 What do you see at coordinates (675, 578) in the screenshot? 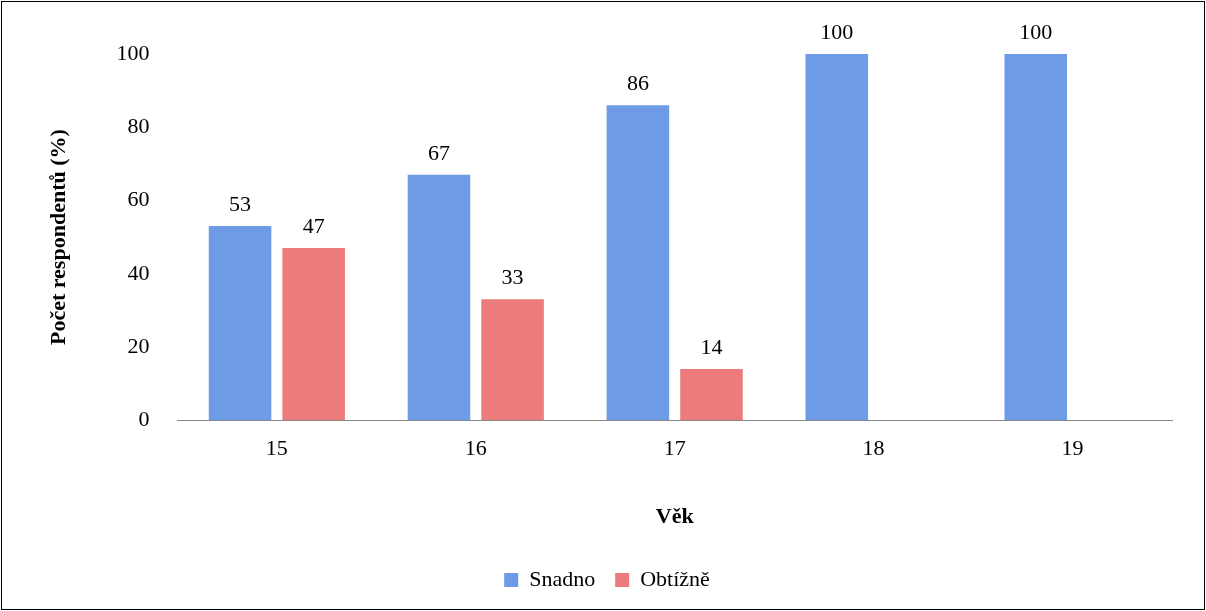
I see `legend-label: Obtížně` at bounding box center [675, 578].